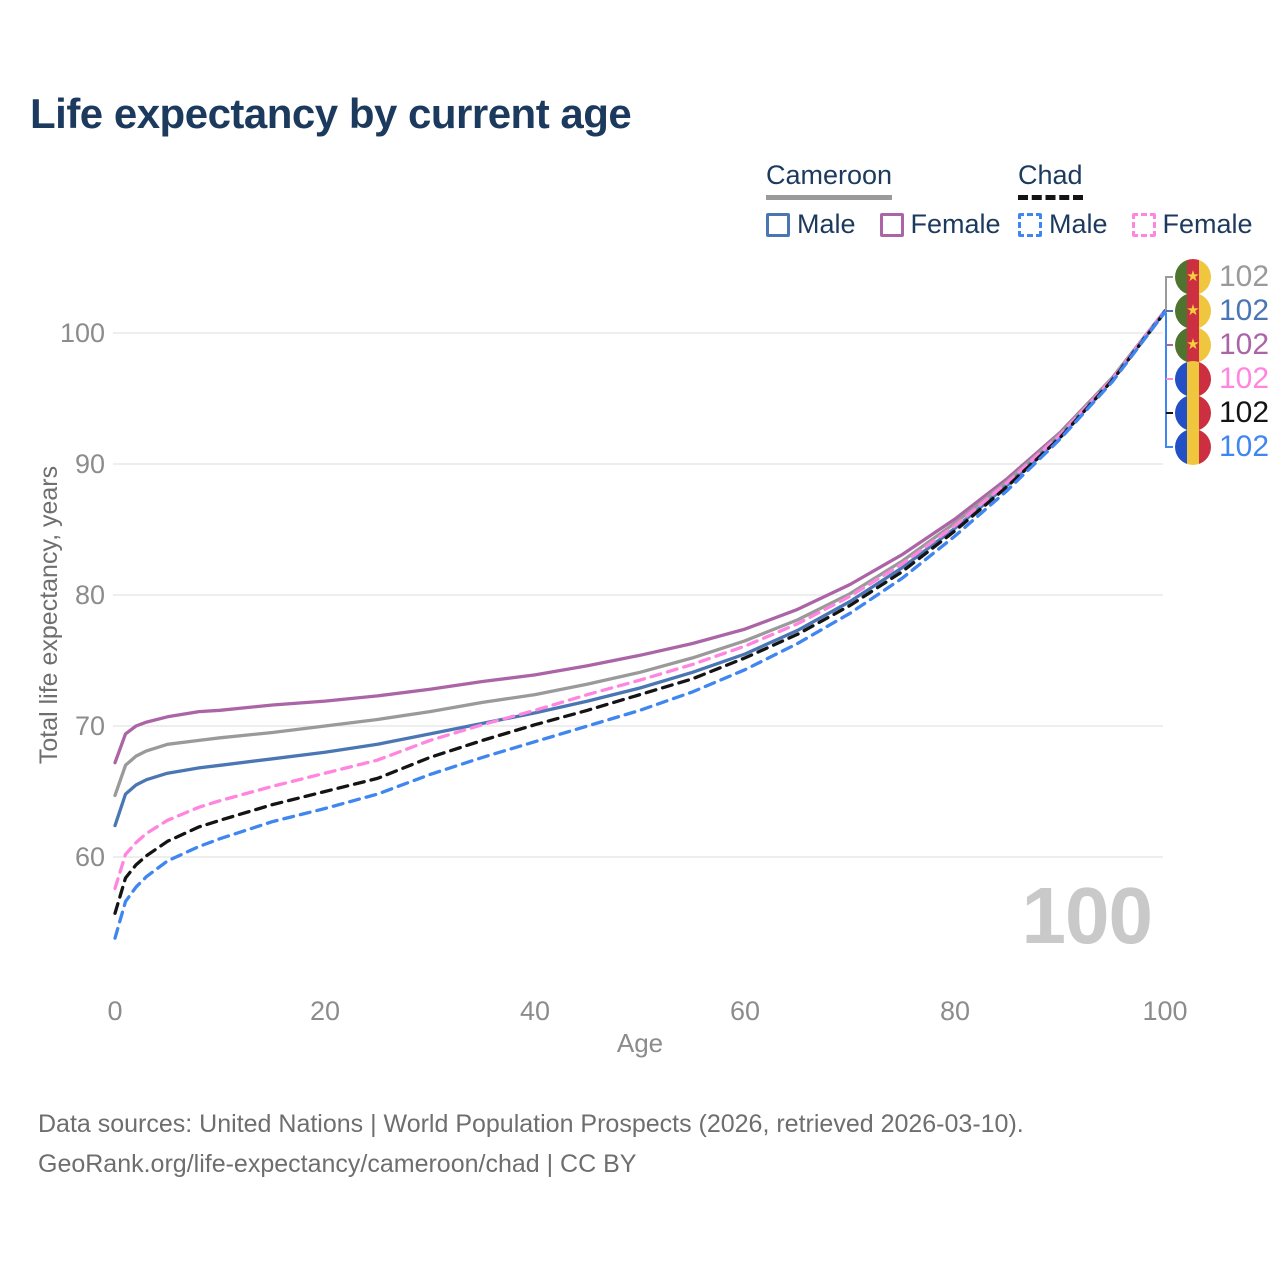  Describe the element at coordinates (640, 200) in the screenshot. I see `legend: Cameroon Male Female Chad Male Female` at that location.